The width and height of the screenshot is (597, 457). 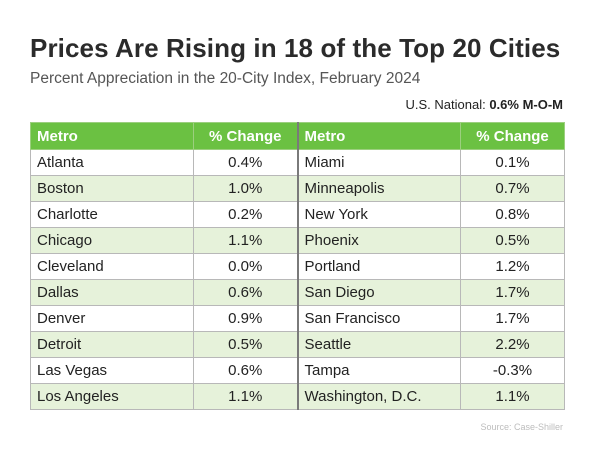 I want to click on cell-metro-right: Phoenix, so click(x=378, y=240).